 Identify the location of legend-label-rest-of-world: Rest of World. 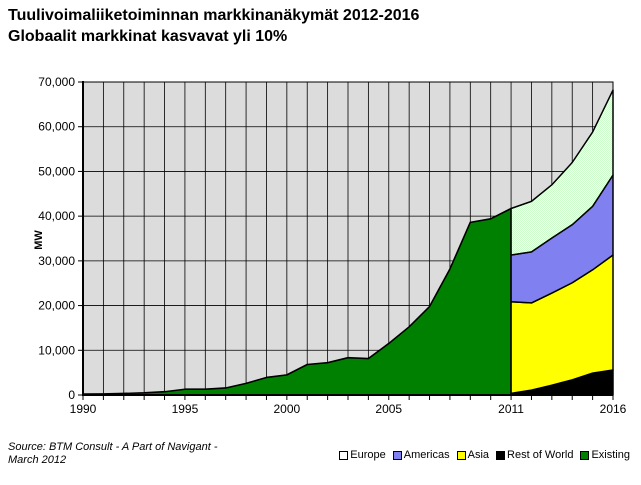
(540, 455).